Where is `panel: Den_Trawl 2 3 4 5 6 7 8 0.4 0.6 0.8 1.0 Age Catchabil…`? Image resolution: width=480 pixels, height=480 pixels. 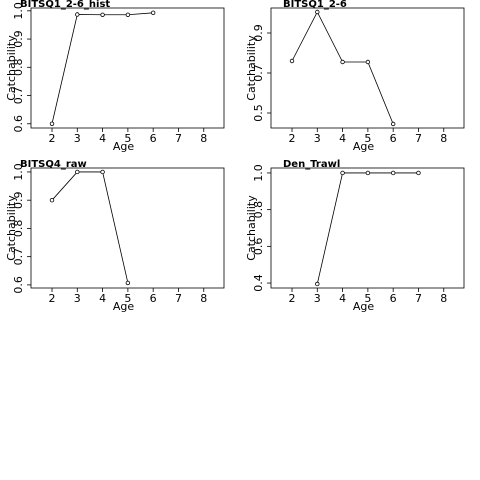 panel: Den_Trawl 2 3 4 5 6 7 8 0.4 0.6 0.8 1.0 Age Catchabil… is located at coordinates (355, 236).